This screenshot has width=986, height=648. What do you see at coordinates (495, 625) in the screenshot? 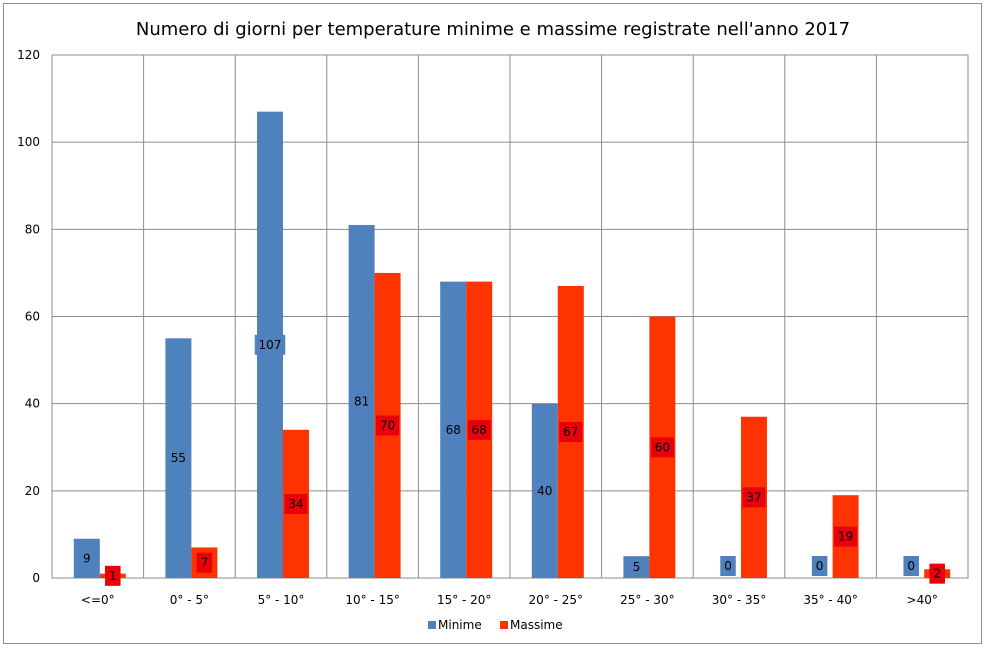
I see `legend: Minime Massime` at bounding box center [495, 625].